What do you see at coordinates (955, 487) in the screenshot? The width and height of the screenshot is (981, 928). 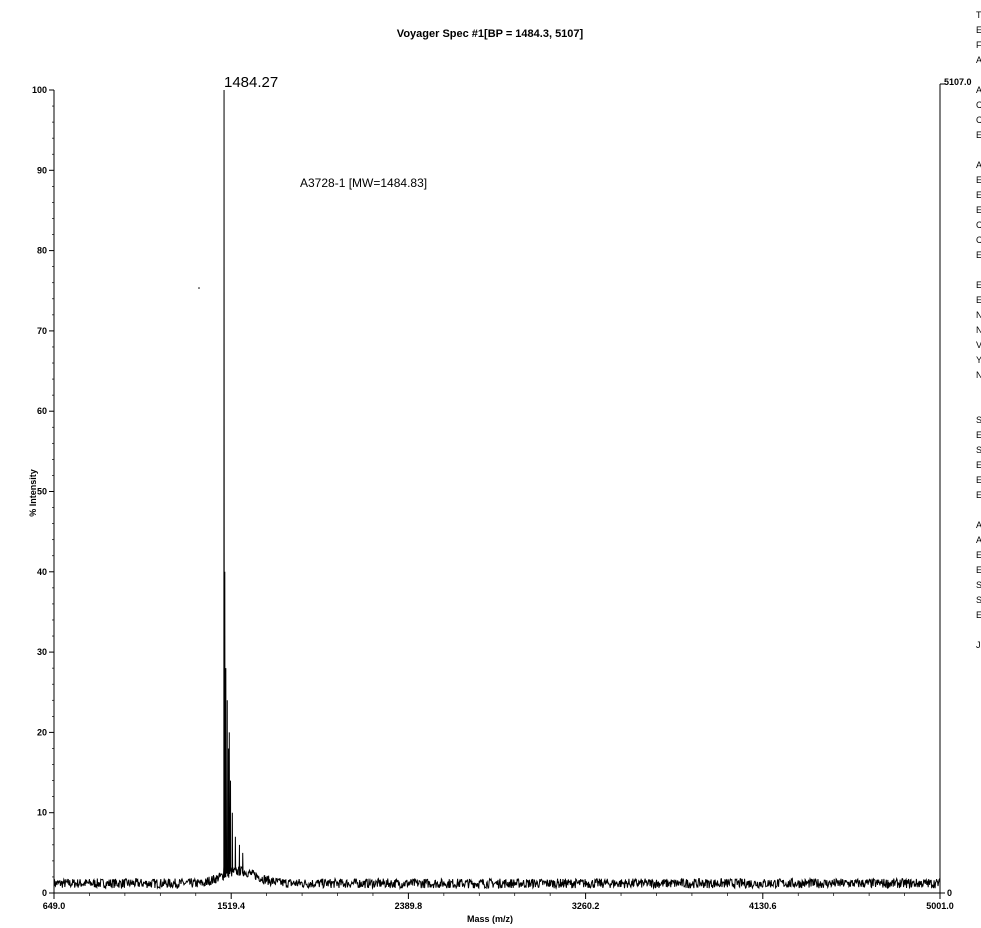 I see `right-axis: 5107.0 0` at bounding box center [955, 487].